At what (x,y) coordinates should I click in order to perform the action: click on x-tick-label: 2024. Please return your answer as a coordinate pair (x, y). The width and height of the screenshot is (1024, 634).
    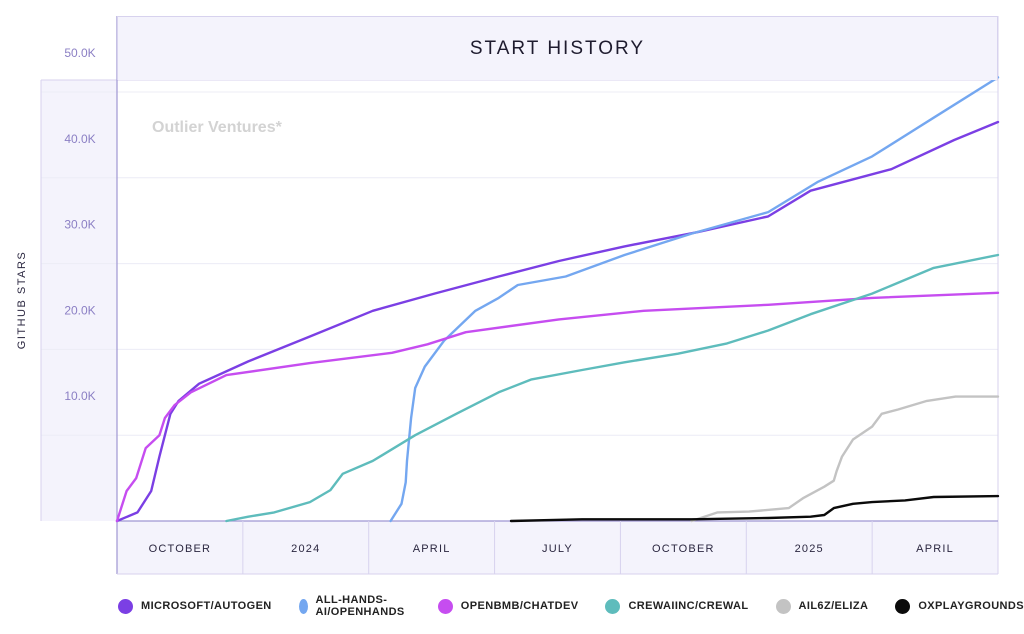
    Looking at the image, I should click on (305, 549).